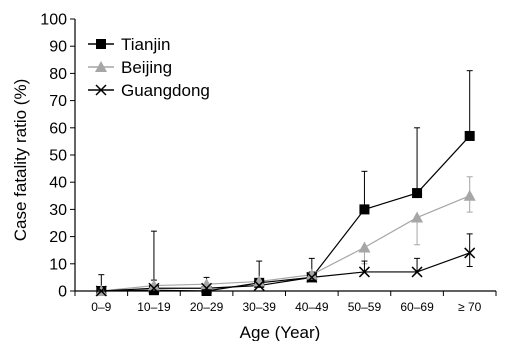 The width and height of the screenshot is (507, 341). What do you see at coordinates (280, 332) in the screenshot?
I see `x-axis-label: Age (Year)` at bounding box center [280, 332].